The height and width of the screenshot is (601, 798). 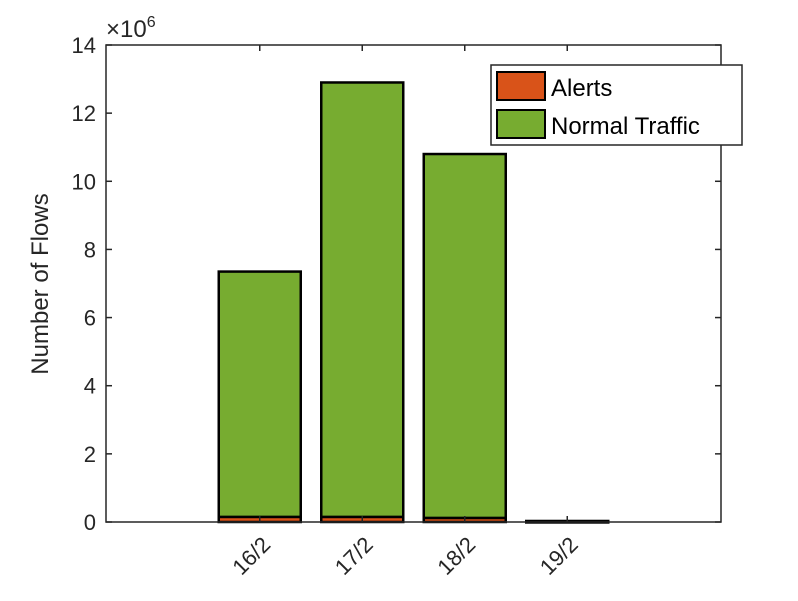 What do you see at coordinates (84, 45) in the screenshot?
I see `y-tick-label: 14` at bounding box center [84, 45].